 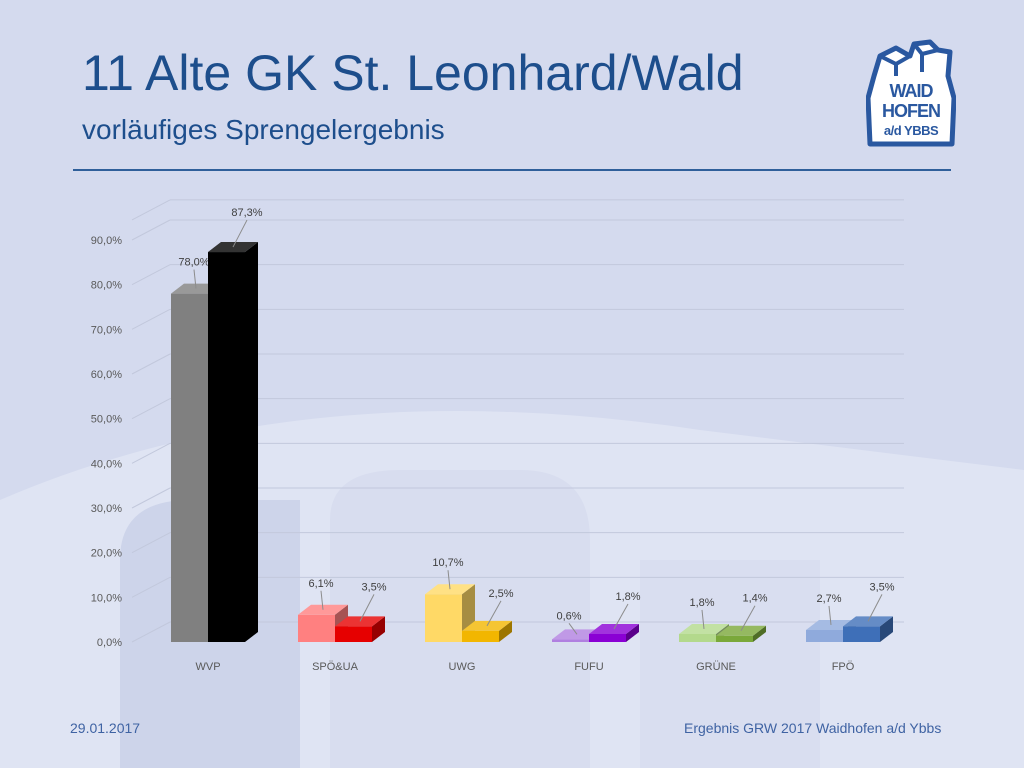 I want to click on bar-SPÖ&UA-s1, so click(x=316, y=628).